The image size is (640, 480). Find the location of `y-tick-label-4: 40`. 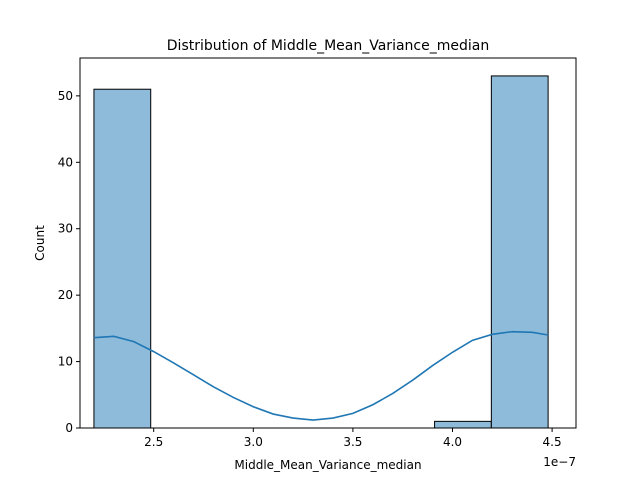

y-tick-label-4: 40 is located at coordinates (65, 162).